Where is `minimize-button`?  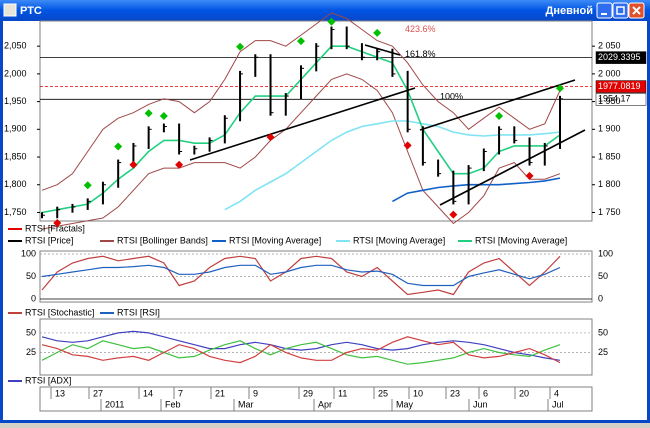
minimize-button is located at coordinates (604, 10).